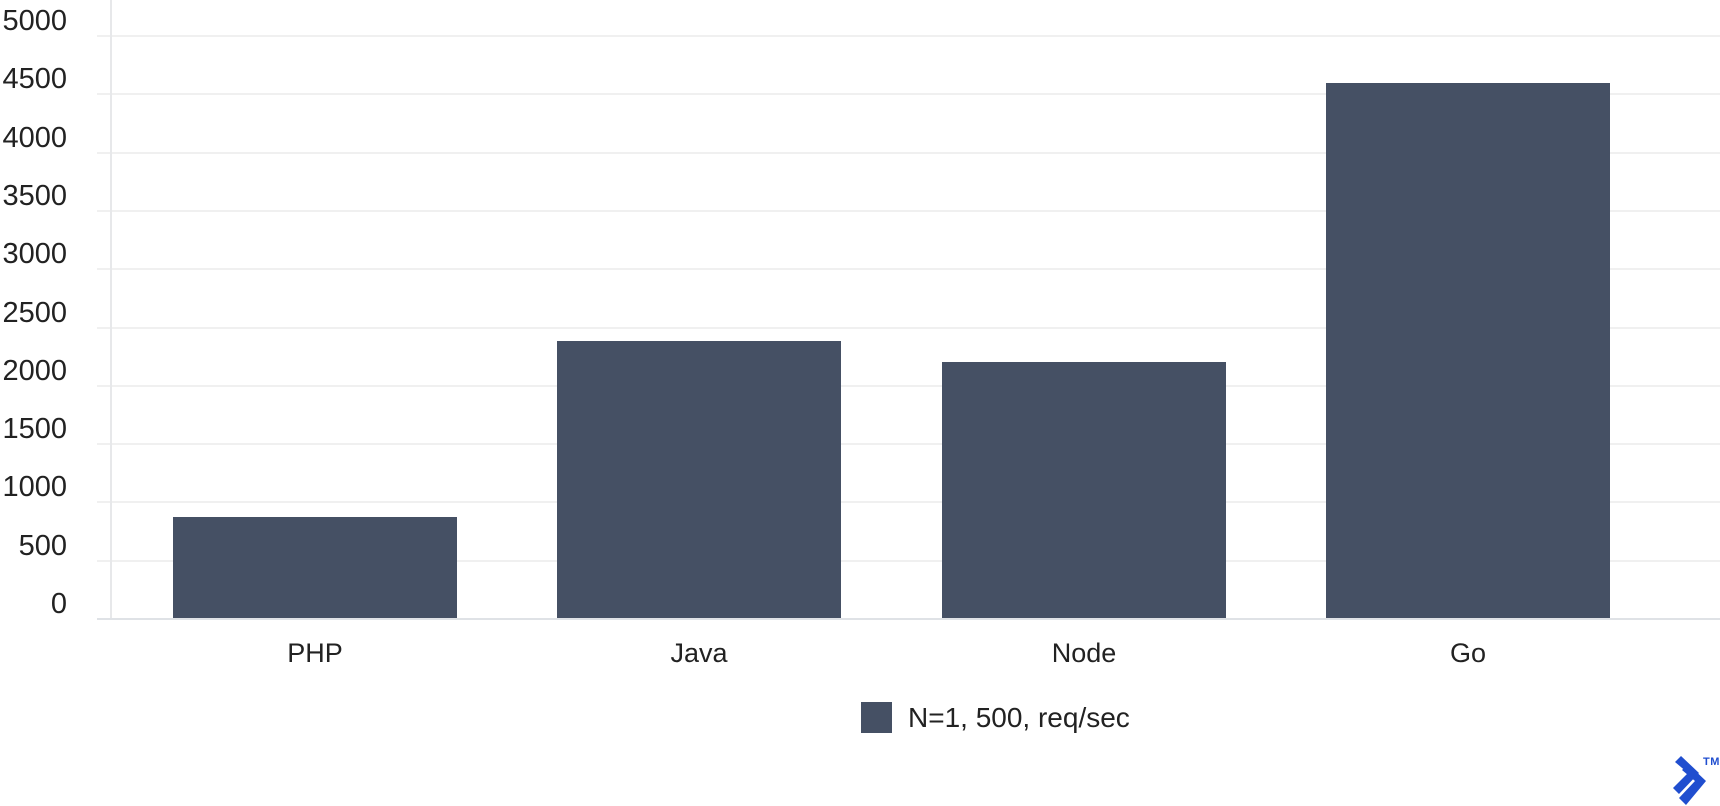  I want to click on x-axis-label-java: Java, so click(699, 653).